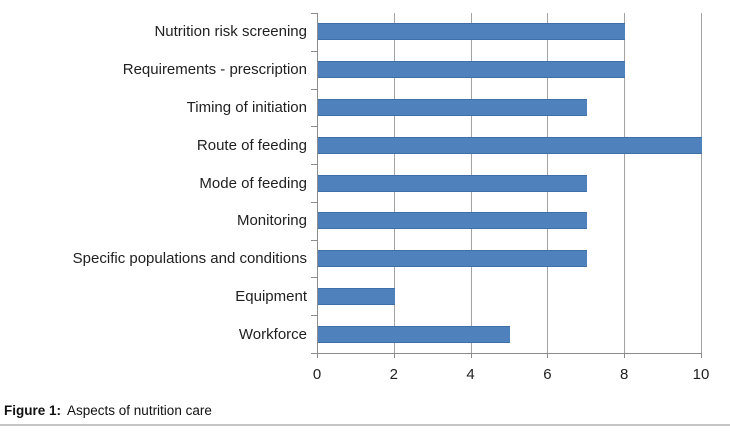 Image resolution: width=730 pixels, height=438 pixels. Describe the element at coordinates (139, 410) in the screenshot. I see `figure-caption-text: Aspects of nutrition care` at that location.